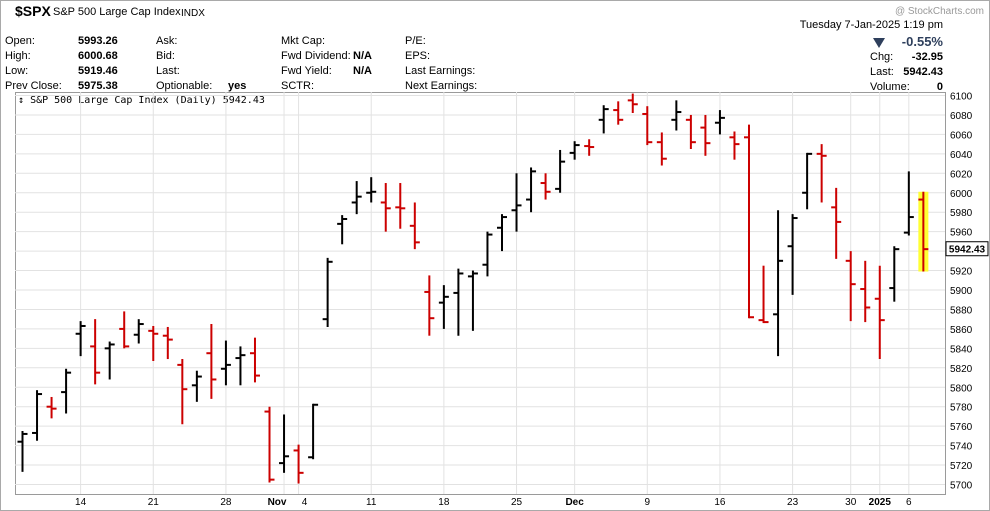 The width and height of the screenshot is (990, 511). I want to click on y-tick-label: 6100, so click(961, 97).